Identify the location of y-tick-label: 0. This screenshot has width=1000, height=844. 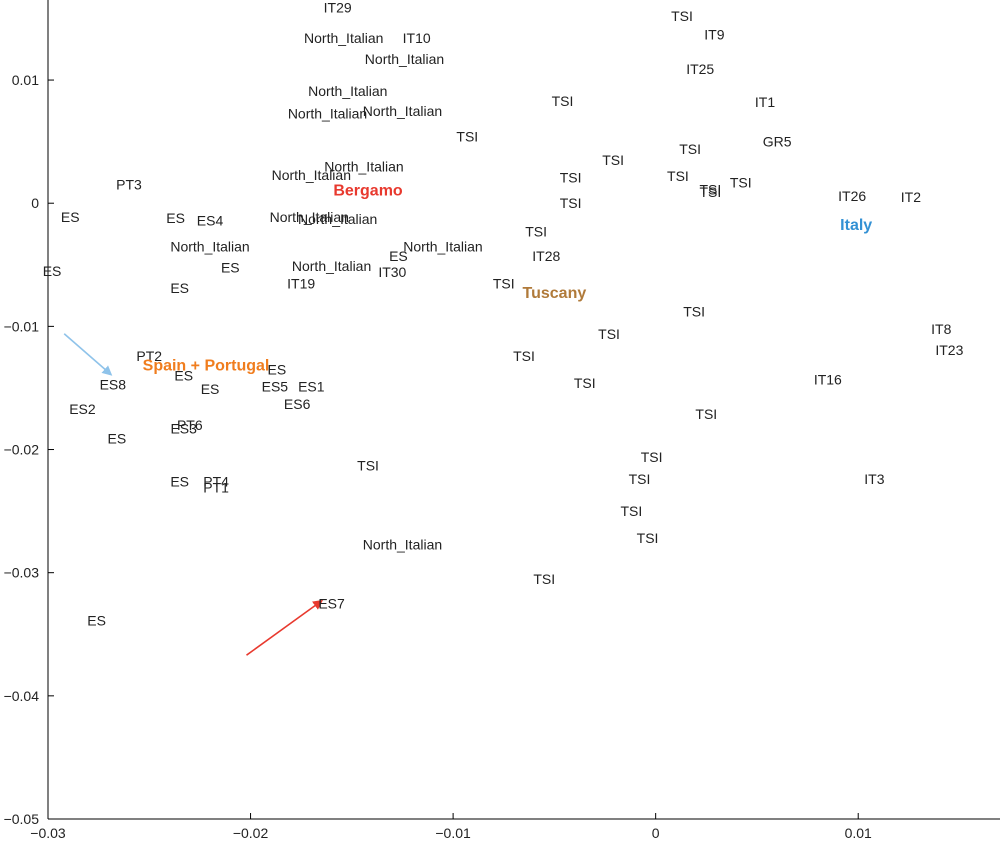
(35, 203).